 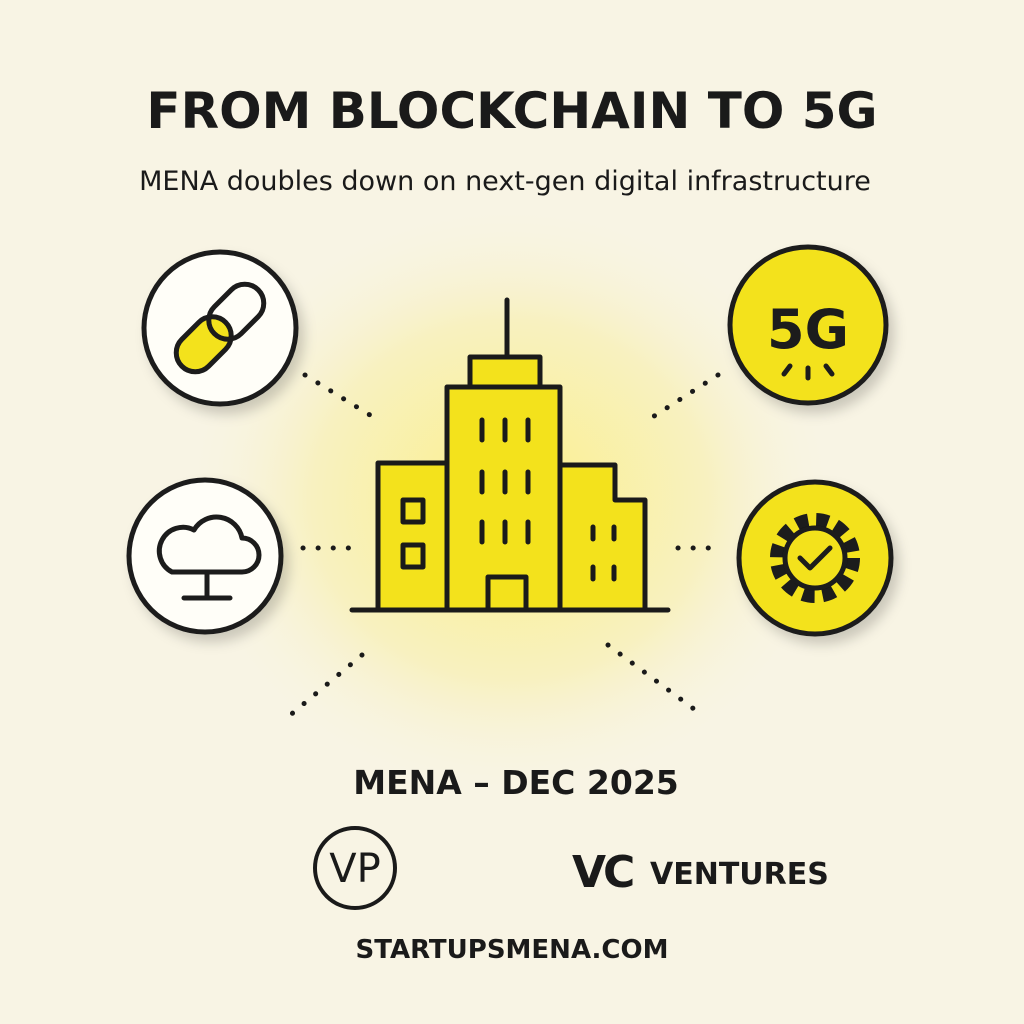 I want to click on logo-ring, so click(x=355, y=868).